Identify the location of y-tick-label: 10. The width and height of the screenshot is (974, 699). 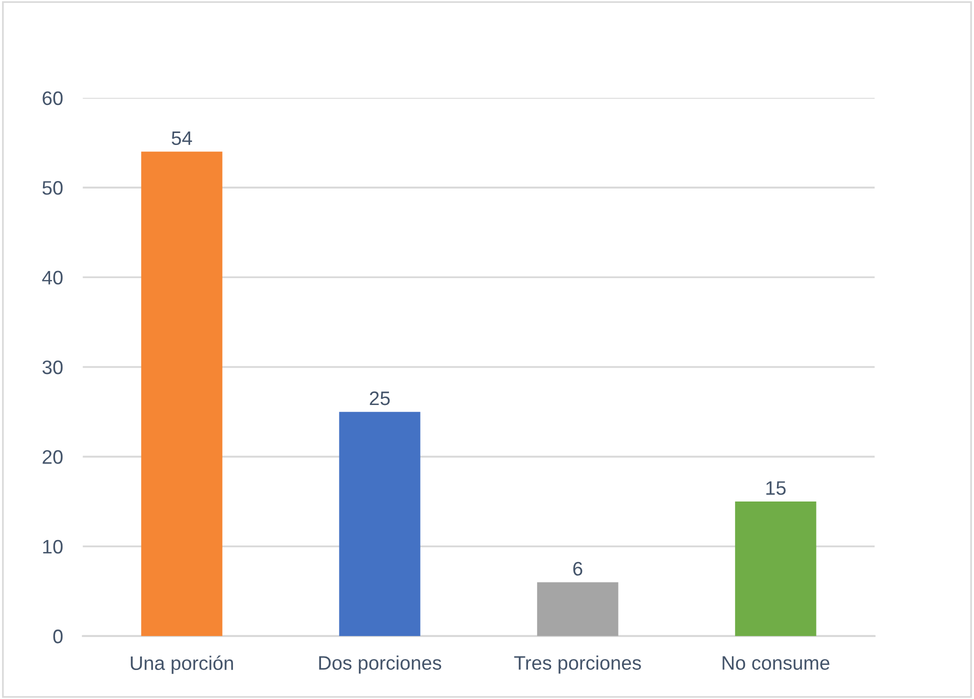
(53, 547).